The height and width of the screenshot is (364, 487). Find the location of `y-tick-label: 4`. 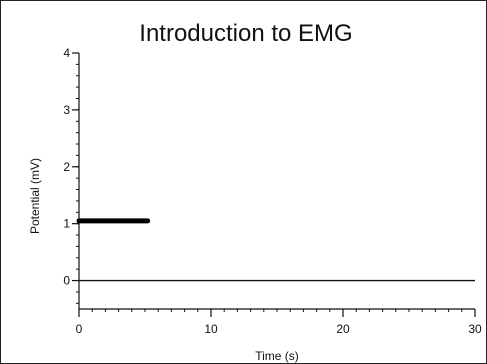

y-tick-label: 4 is located at coordinates (66, 53).